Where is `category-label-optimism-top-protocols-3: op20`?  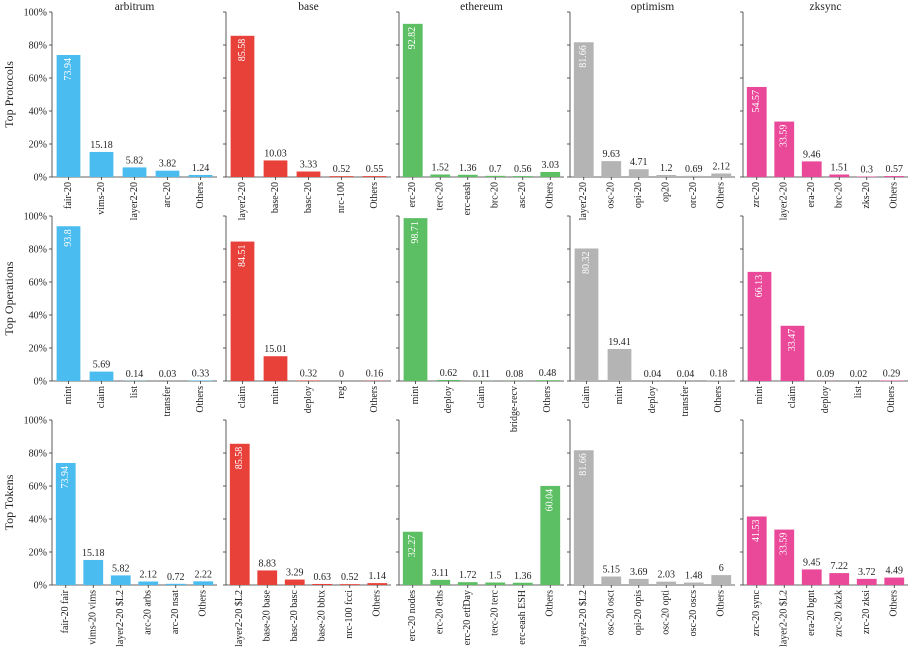
category-label-optimism-top-protocols-3: op20 is located at coordinates (666, 192).